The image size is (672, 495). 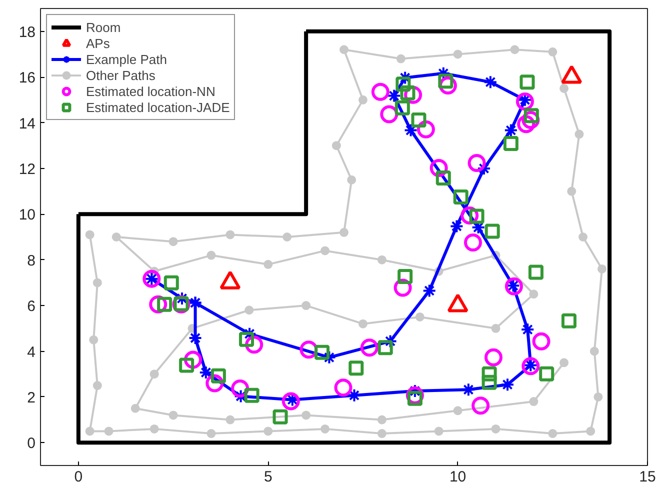 What do you see at coordinates (268, 477) in the screenshot?
I see `x-tick-label: 5` at bounding box center [268, 477].